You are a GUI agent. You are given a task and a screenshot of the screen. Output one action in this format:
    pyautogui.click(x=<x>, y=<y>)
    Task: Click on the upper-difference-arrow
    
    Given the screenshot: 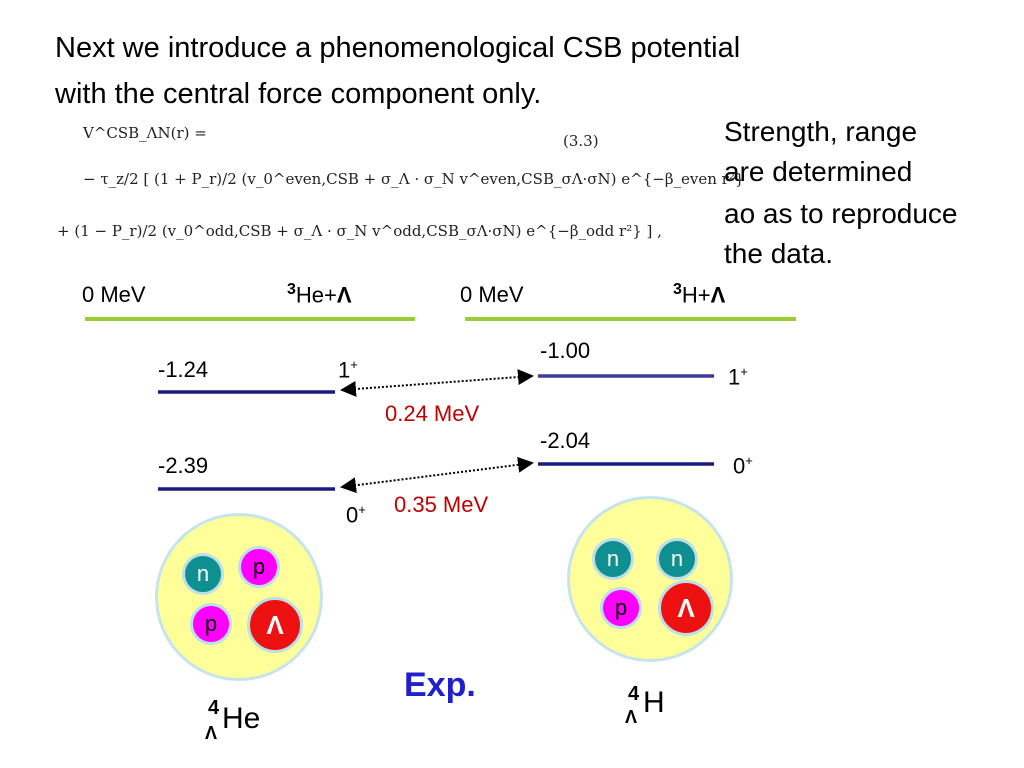 What is the action you would take?
    pyautogui.click(x=437, y=383)
    